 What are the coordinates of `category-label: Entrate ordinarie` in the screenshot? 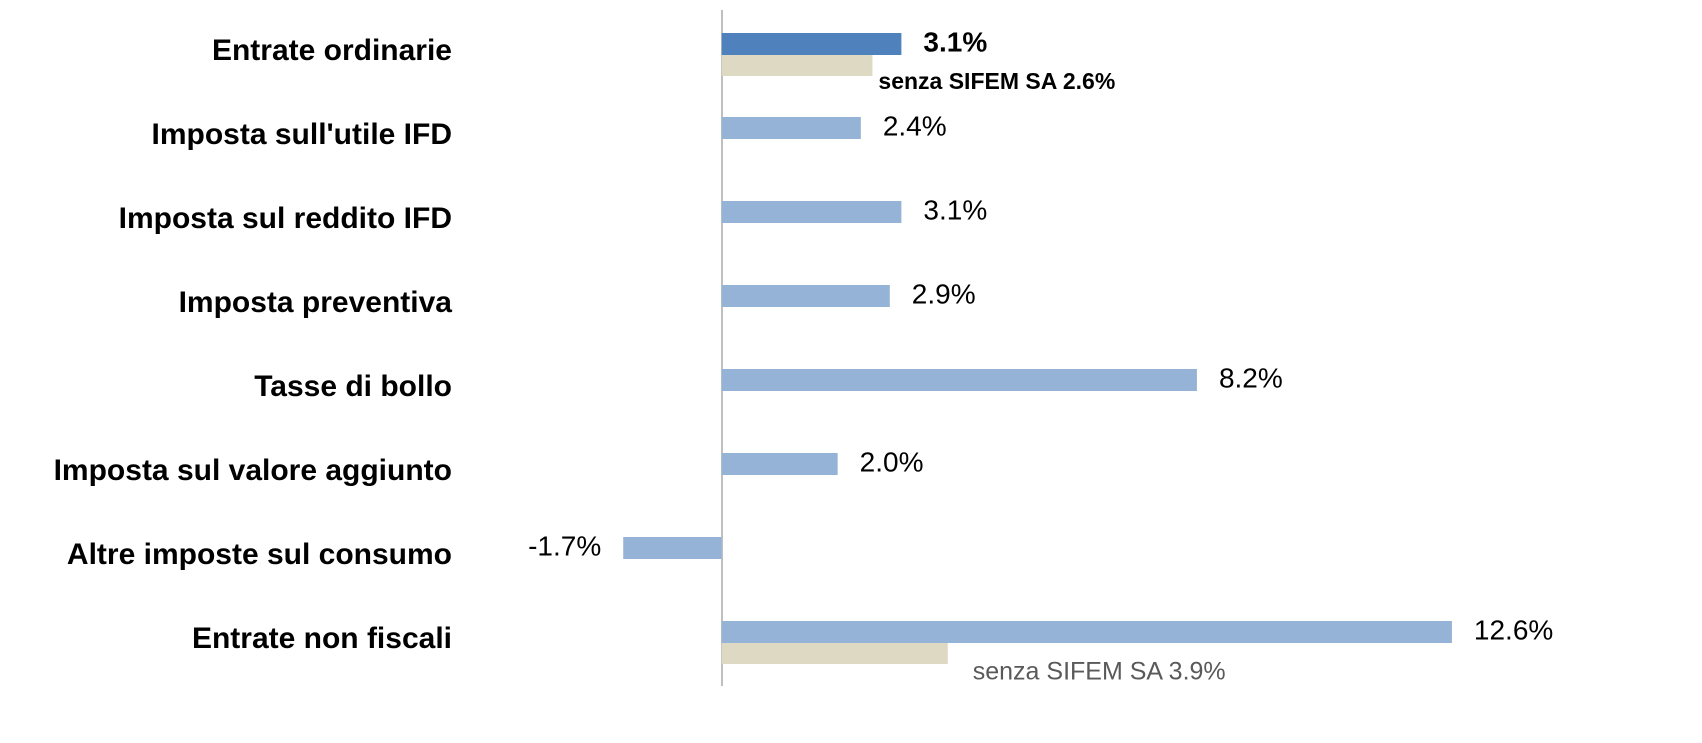 It's located at (332, 50).